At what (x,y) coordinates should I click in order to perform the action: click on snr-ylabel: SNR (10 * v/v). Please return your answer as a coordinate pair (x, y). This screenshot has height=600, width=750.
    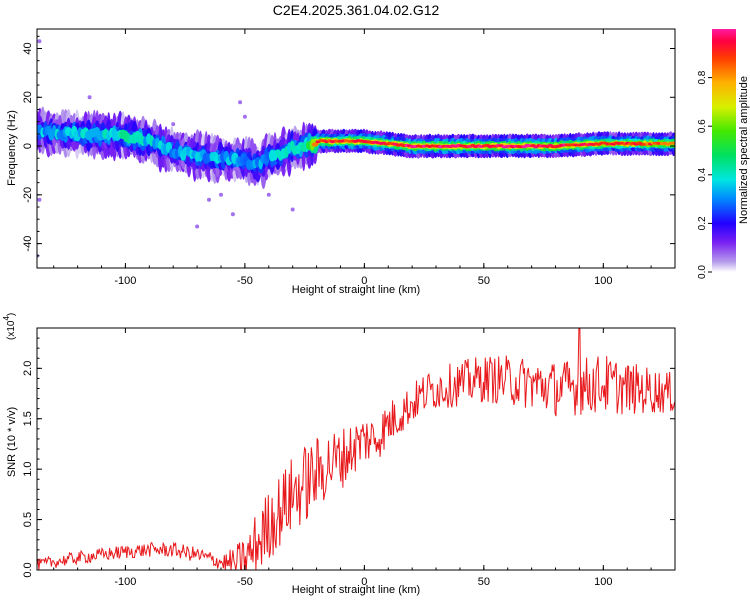
    Looking at the image, I should click on (12, 442).